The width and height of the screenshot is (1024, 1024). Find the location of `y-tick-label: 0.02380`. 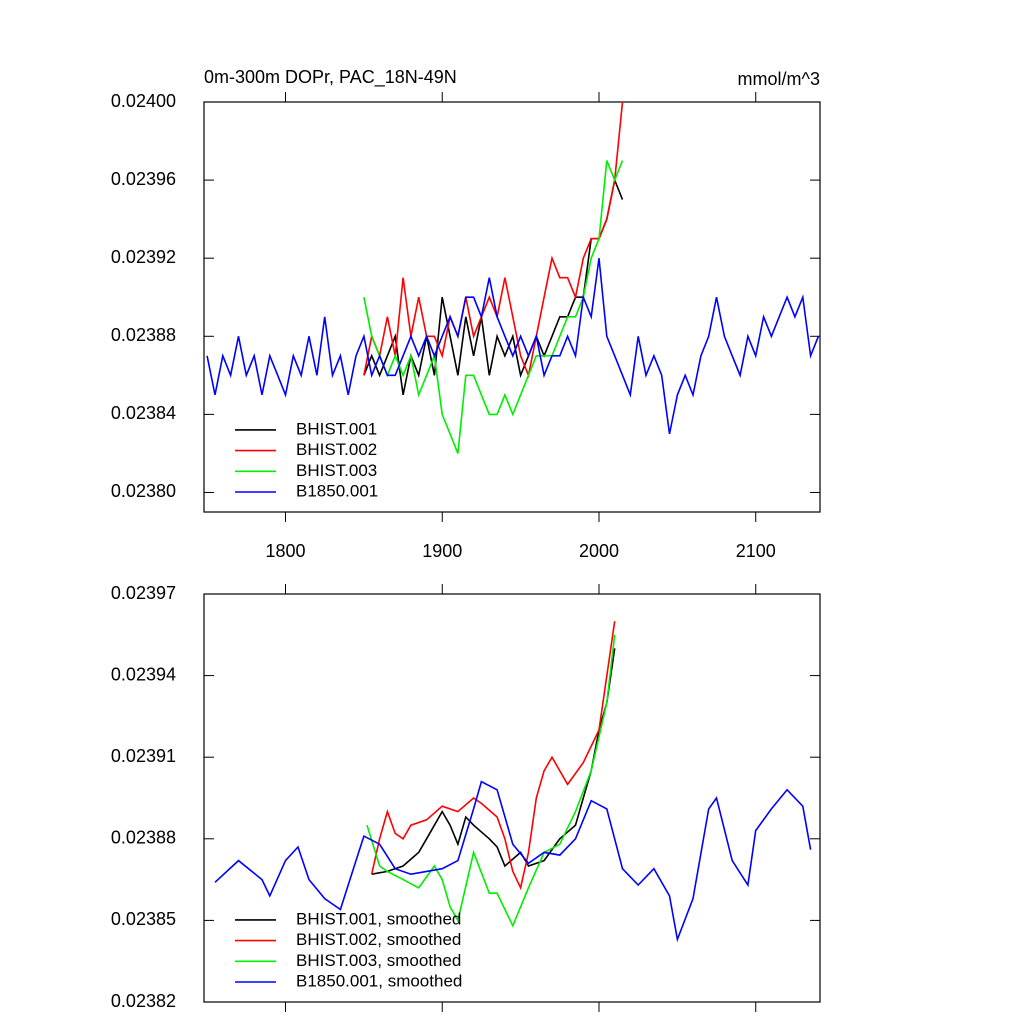

y-tick-label: 0.02380 is located at coordinates (143, 491).